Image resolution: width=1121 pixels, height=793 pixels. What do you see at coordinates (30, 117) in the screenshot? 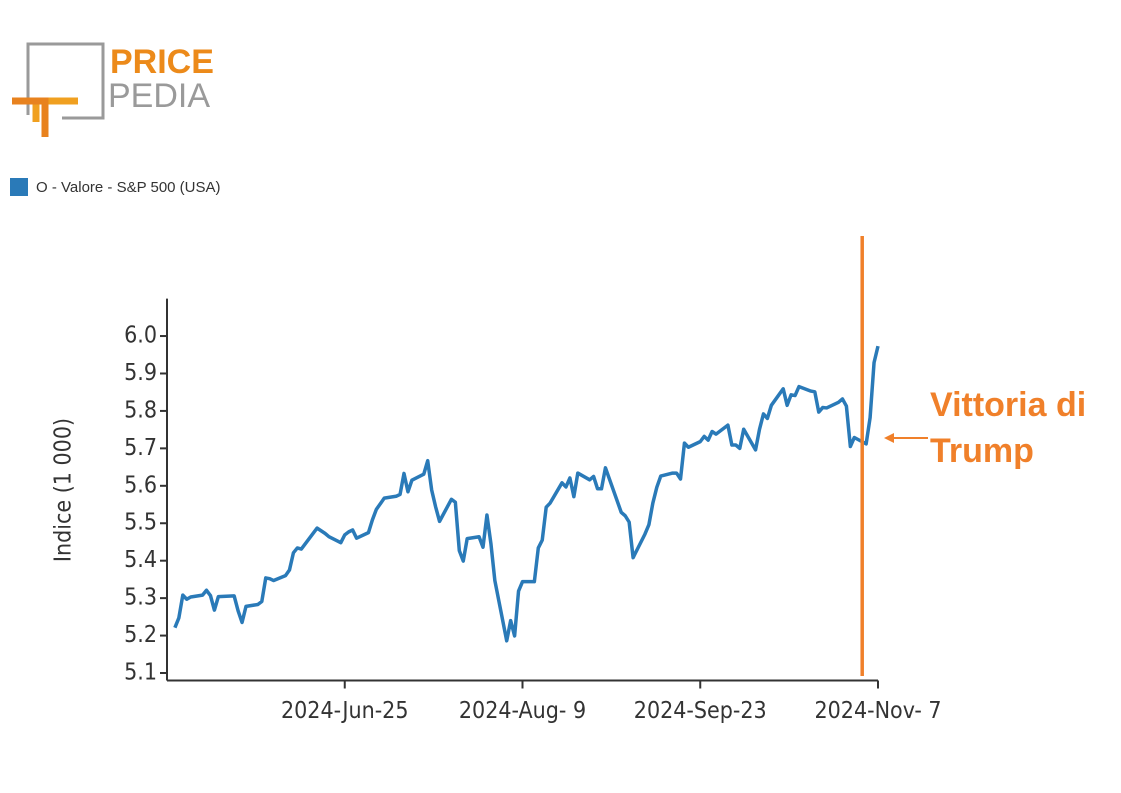
I see `logo-mark` at bounding box center [30, 117].